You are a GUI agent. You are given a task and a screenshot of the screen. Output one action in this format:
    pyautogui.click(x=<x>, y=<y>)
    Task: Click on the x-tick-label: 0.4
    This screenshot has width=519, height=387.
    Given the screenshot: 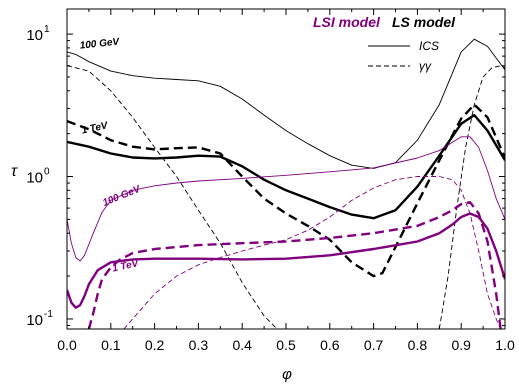 What is the action you would take?
    pyautogui.click(x=242, y=345)
    